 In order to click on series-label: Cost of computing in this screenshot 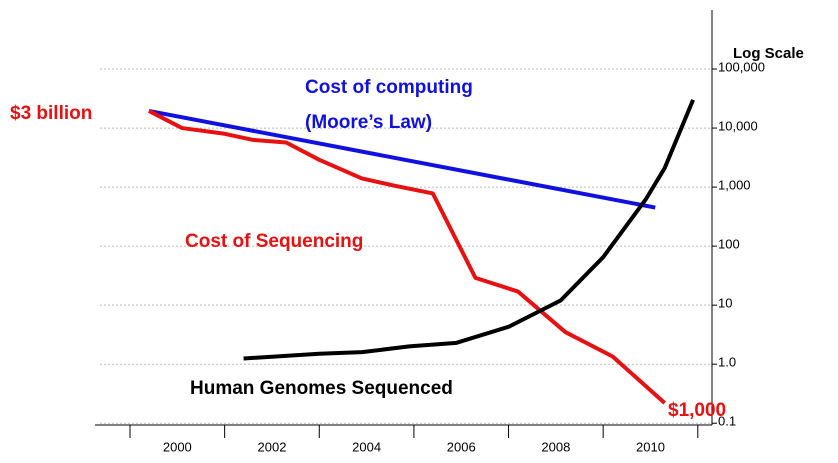, I will do `click(389, 87)`.